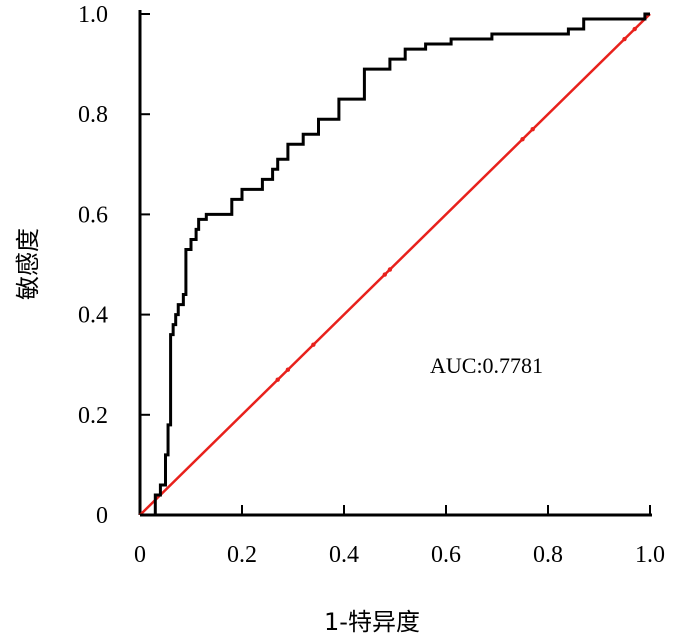  Describe the element at coordinates (650, 555) in the screenshot. I see `x-tick-label: 1.0` at that location.